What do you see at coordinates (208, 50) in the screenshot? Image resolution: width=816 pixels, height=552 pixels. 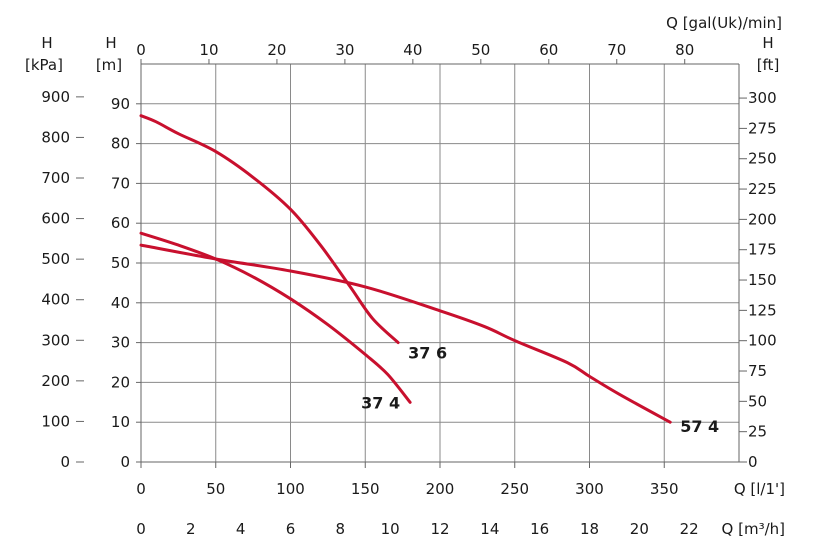 I see `top-tick-label: 10` at bounding box center [208, 50].